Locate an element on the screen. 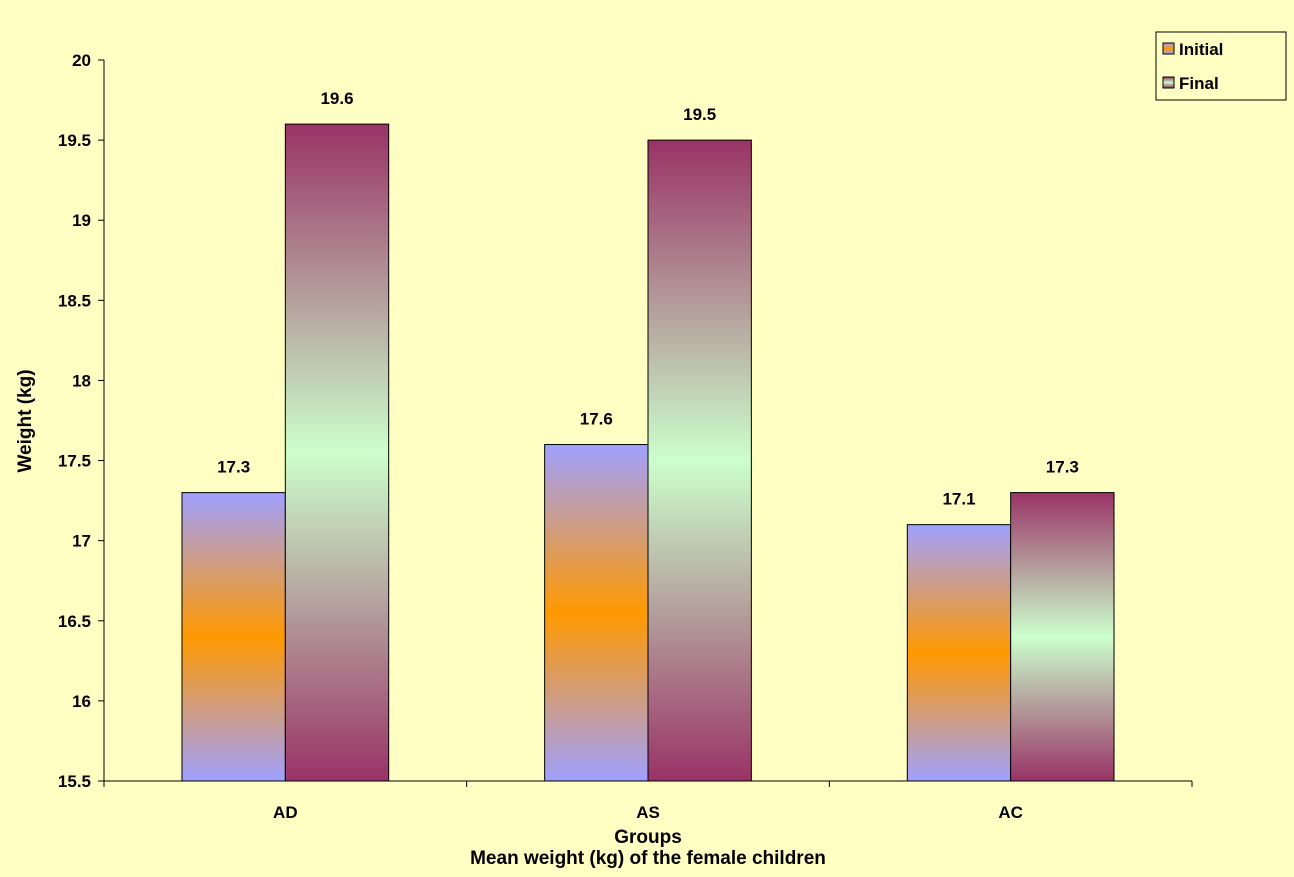  data-label-initial-ad: 17.3 is located at coordinates (233, 467).